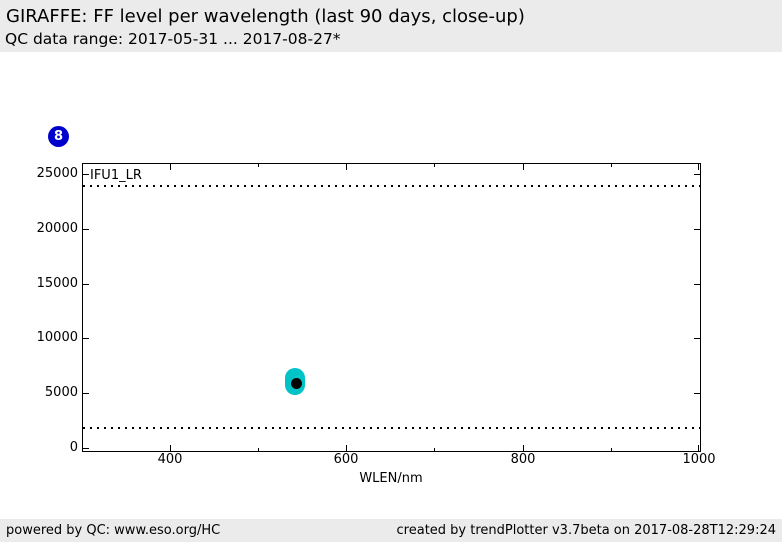 This screenshot has width=782, height=542. I want to click on x-axis-label-600: 600, so click(346, 459).